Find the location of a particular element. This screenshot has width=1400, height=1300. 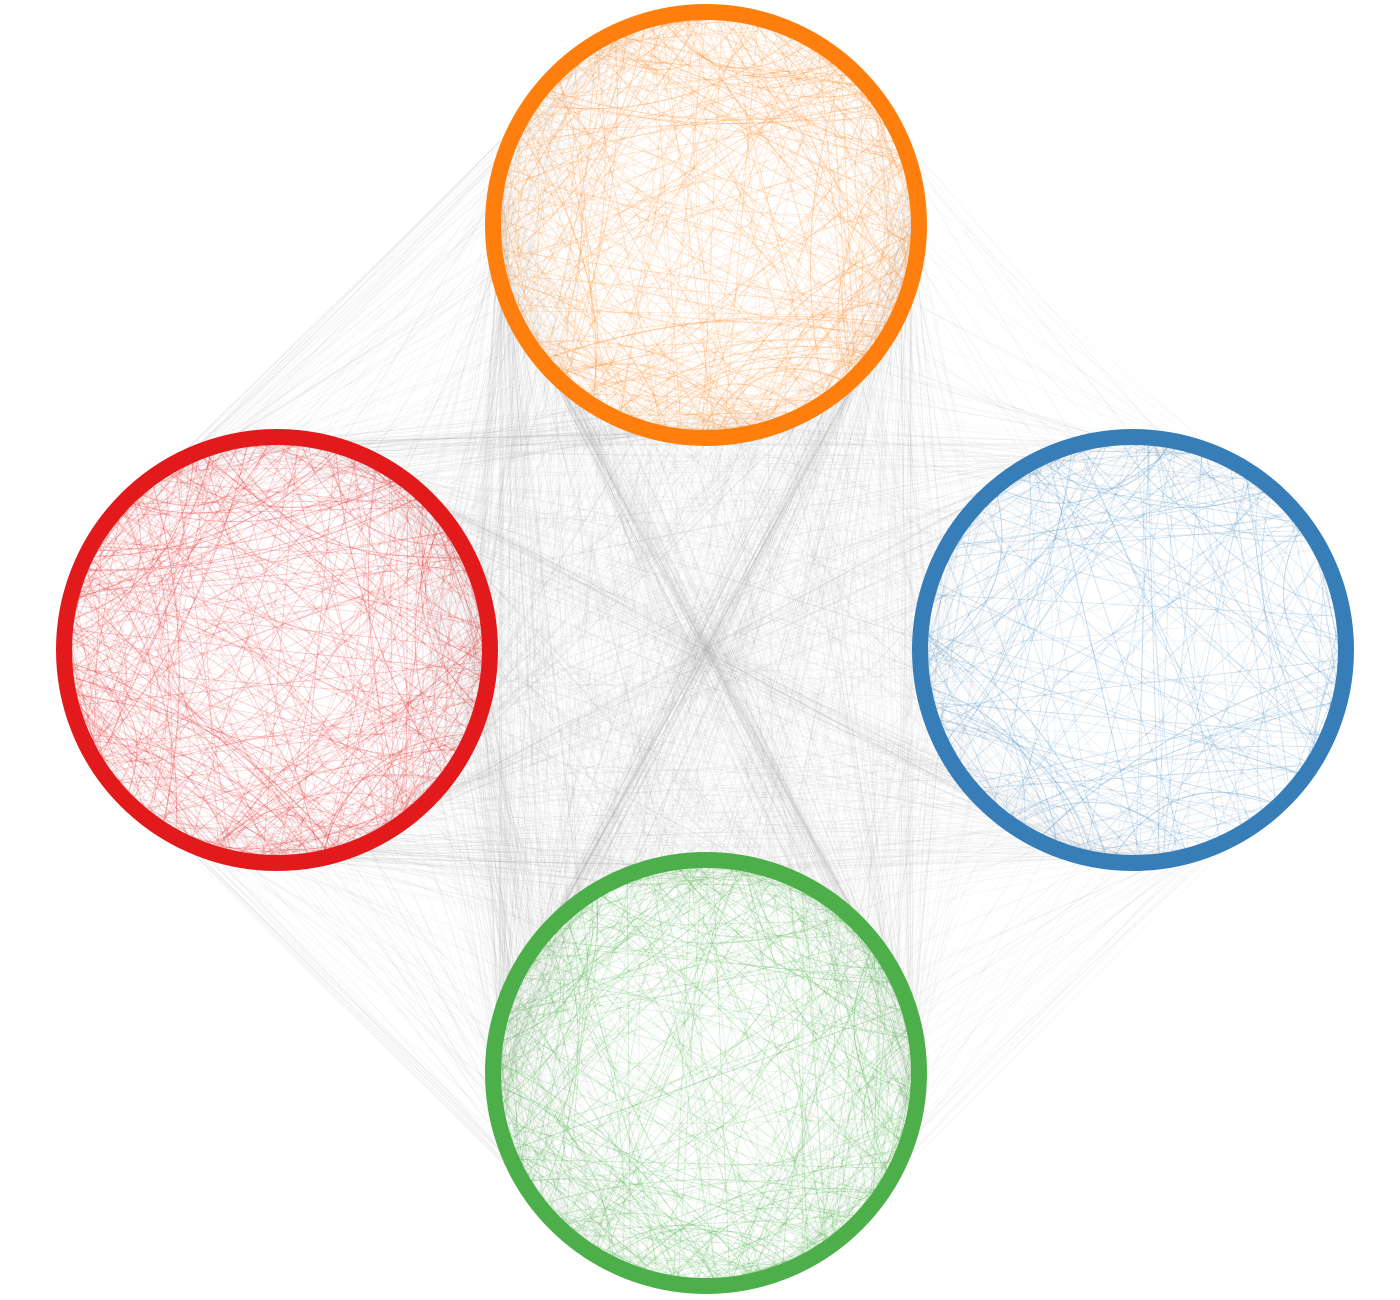

intra-arc-top is located at coordinates (785, 393).